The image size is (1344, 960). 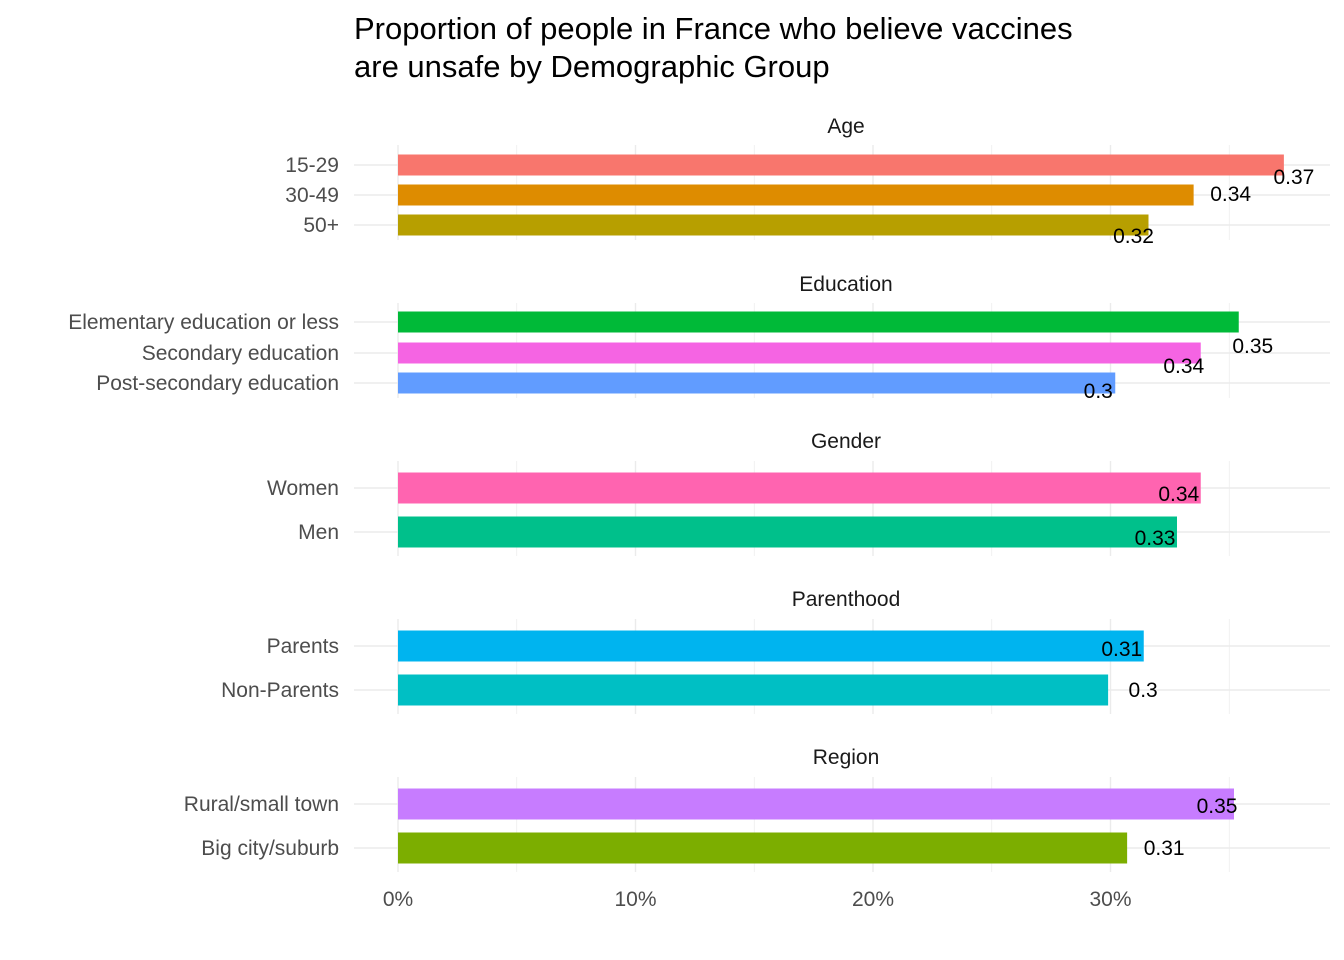 What do you see at coordinates (635, 899) in the screenshot?
I see `x-tick-label: 10%` at bounding box center [635, 899].